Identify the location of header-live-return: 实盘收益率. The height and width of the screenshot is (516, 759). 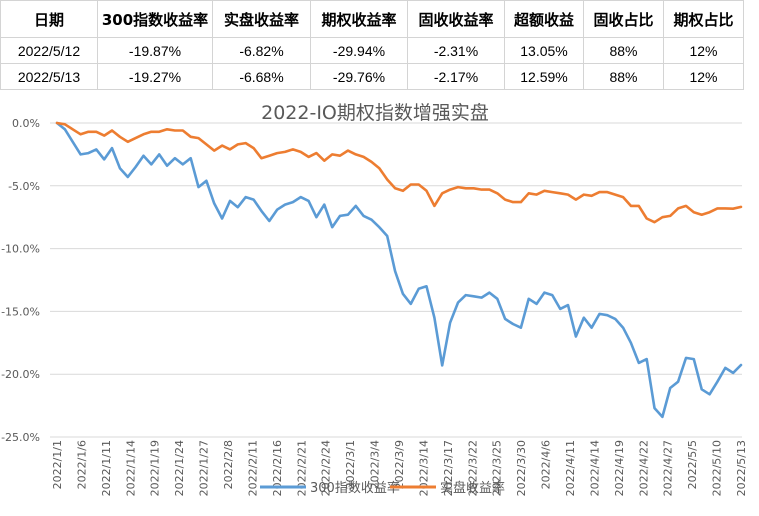
(261, 19).